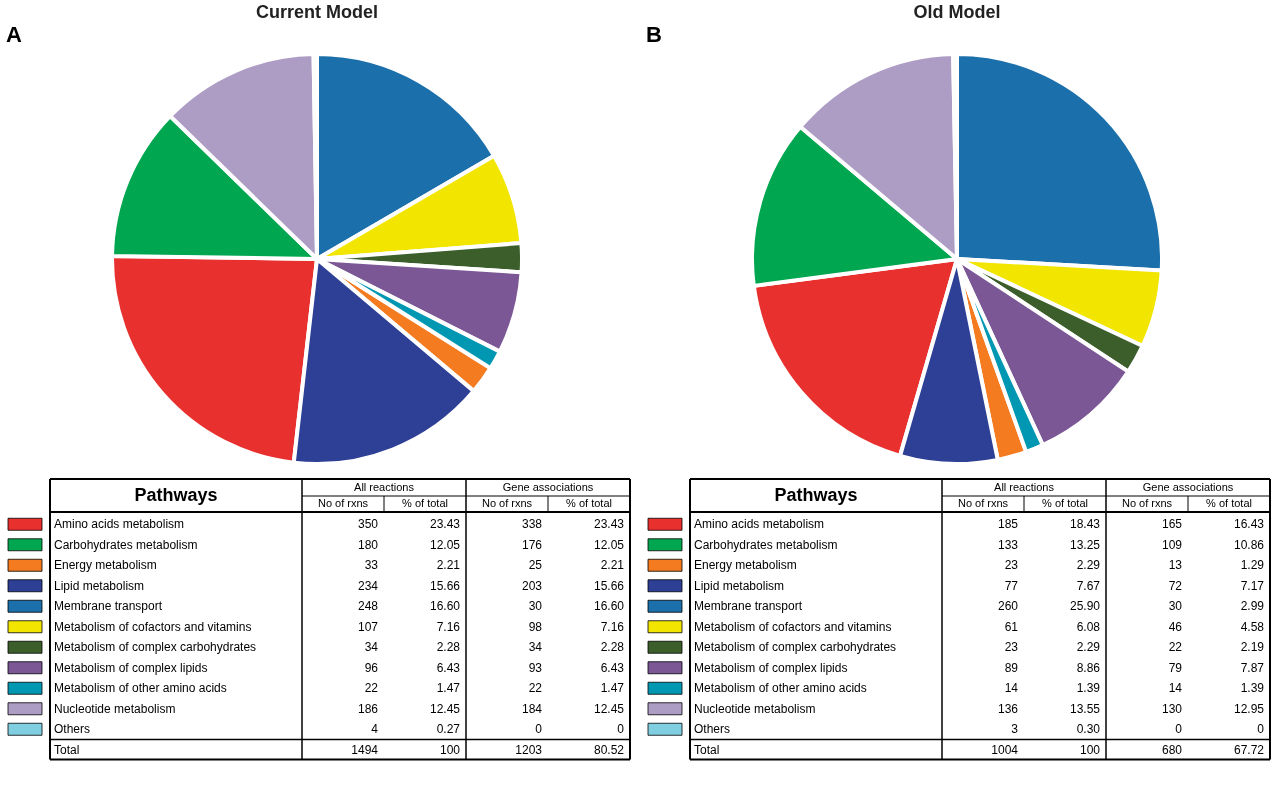  I want to click on text: 2.99, so click(1252, 606).